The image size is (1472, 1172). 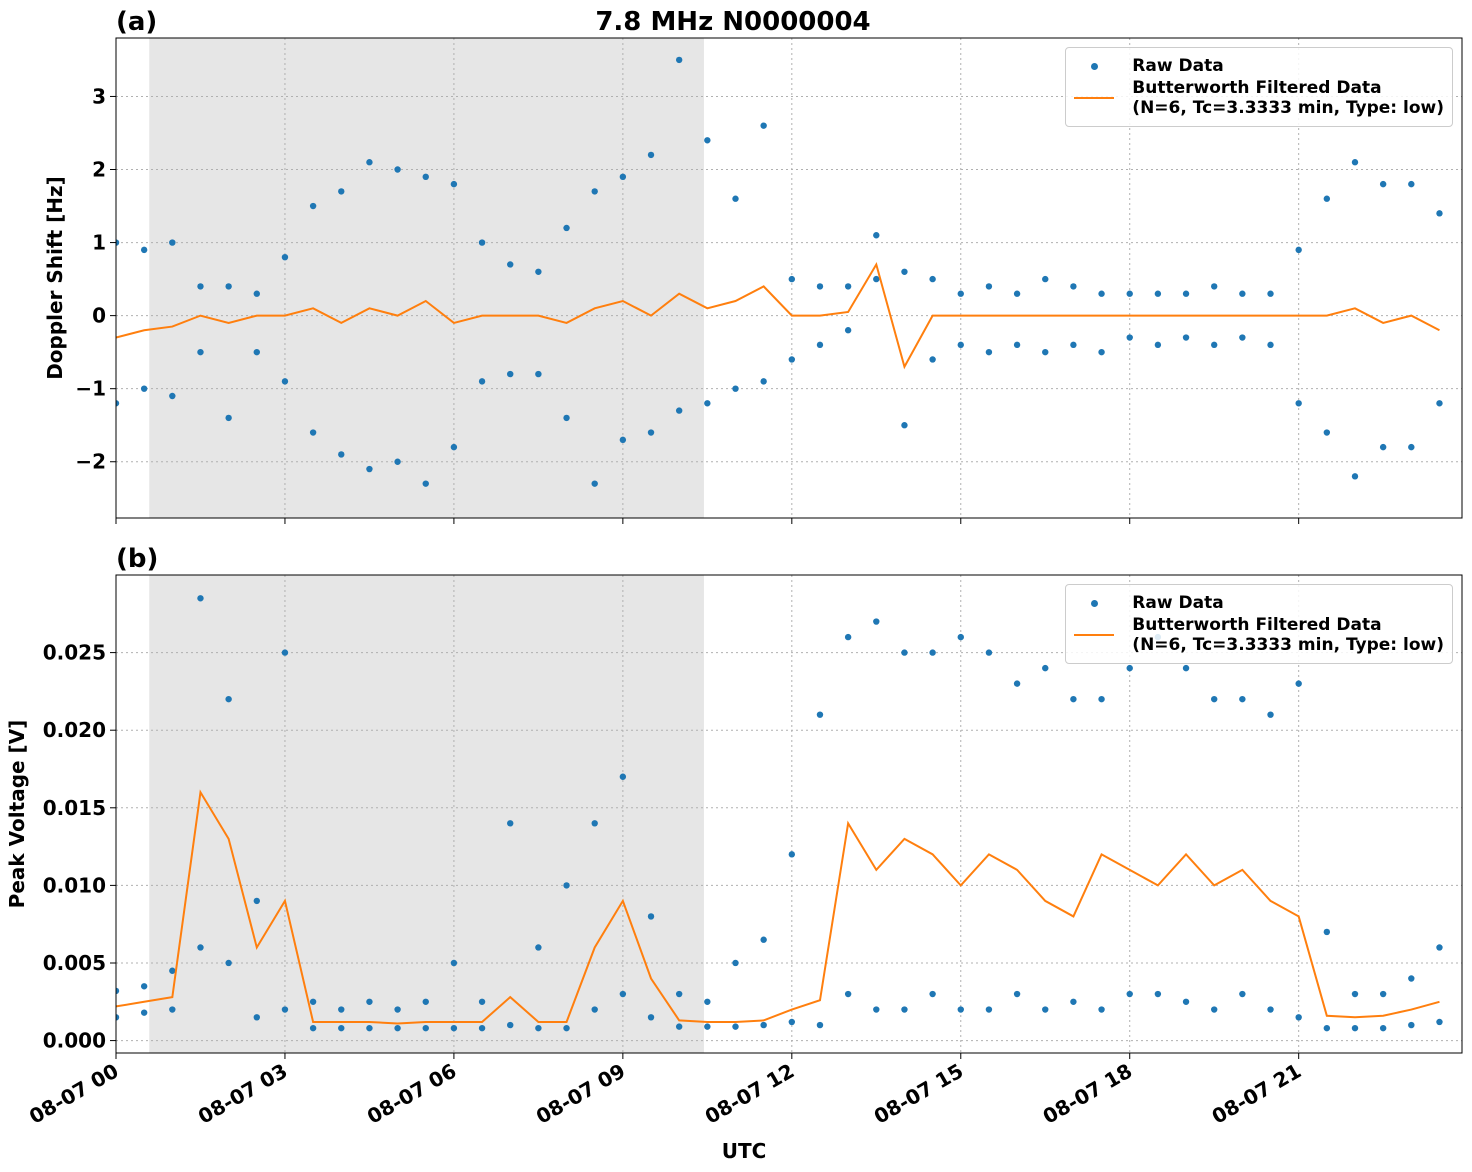 What do you see at coordinates (74, 963) in the screenshot?
I see `y-tick-label: 0.005` at bounding box center [74, 963].